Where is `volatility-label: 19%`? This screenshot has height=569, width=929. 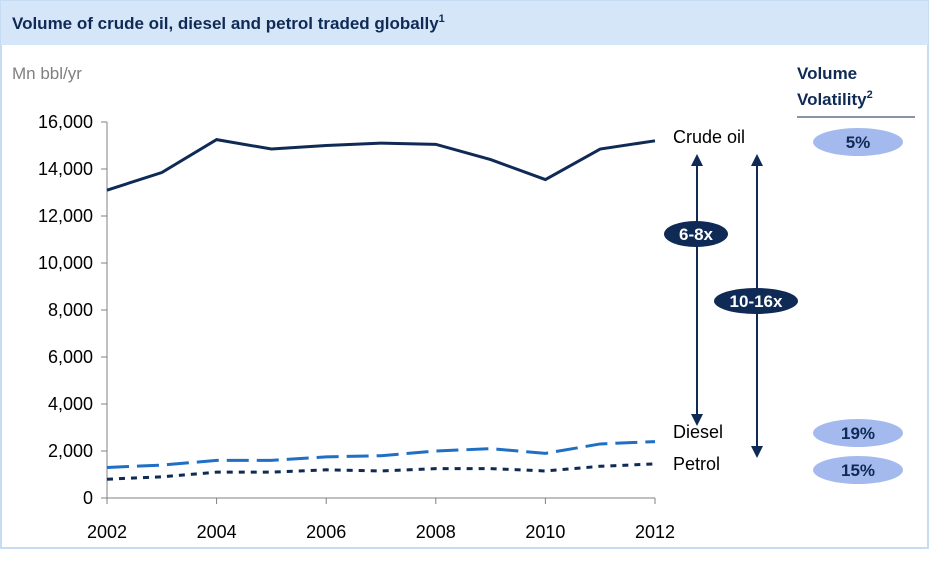
volatility-label: 19% is located at coordinates (858, 433).